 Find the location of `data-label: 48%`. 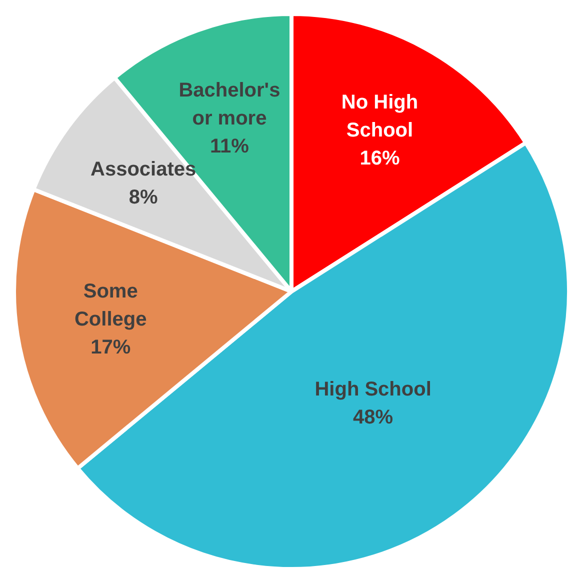

data-label: 48% is located at coordinates (373, 417).